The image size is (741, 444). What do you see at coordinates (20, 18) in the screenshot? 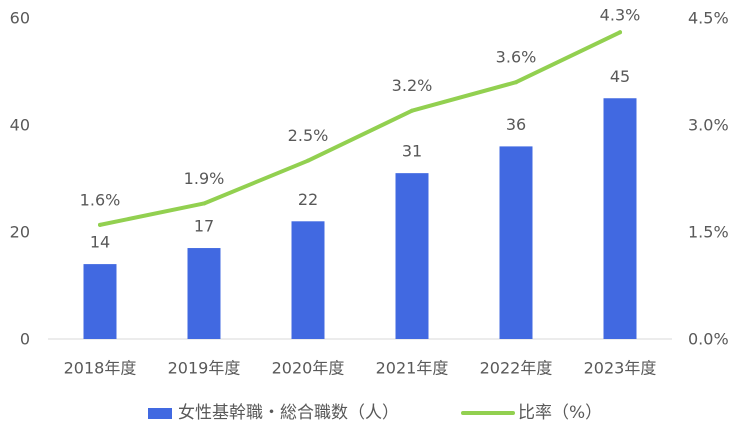
I see `left-axis-tick-label: 60` at bounding box center [20, 18].